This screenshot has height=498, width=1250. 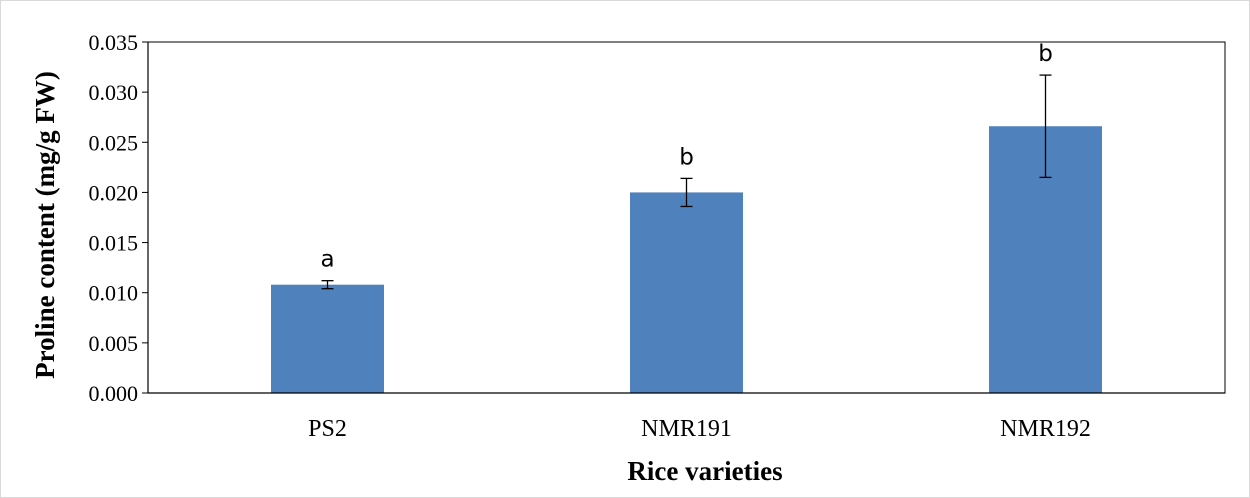 What do you see at coordinates (686, 429) in the screenshot?
I see `x-tick-label-nmr191: NMR191` at bounding box center [686, 429].